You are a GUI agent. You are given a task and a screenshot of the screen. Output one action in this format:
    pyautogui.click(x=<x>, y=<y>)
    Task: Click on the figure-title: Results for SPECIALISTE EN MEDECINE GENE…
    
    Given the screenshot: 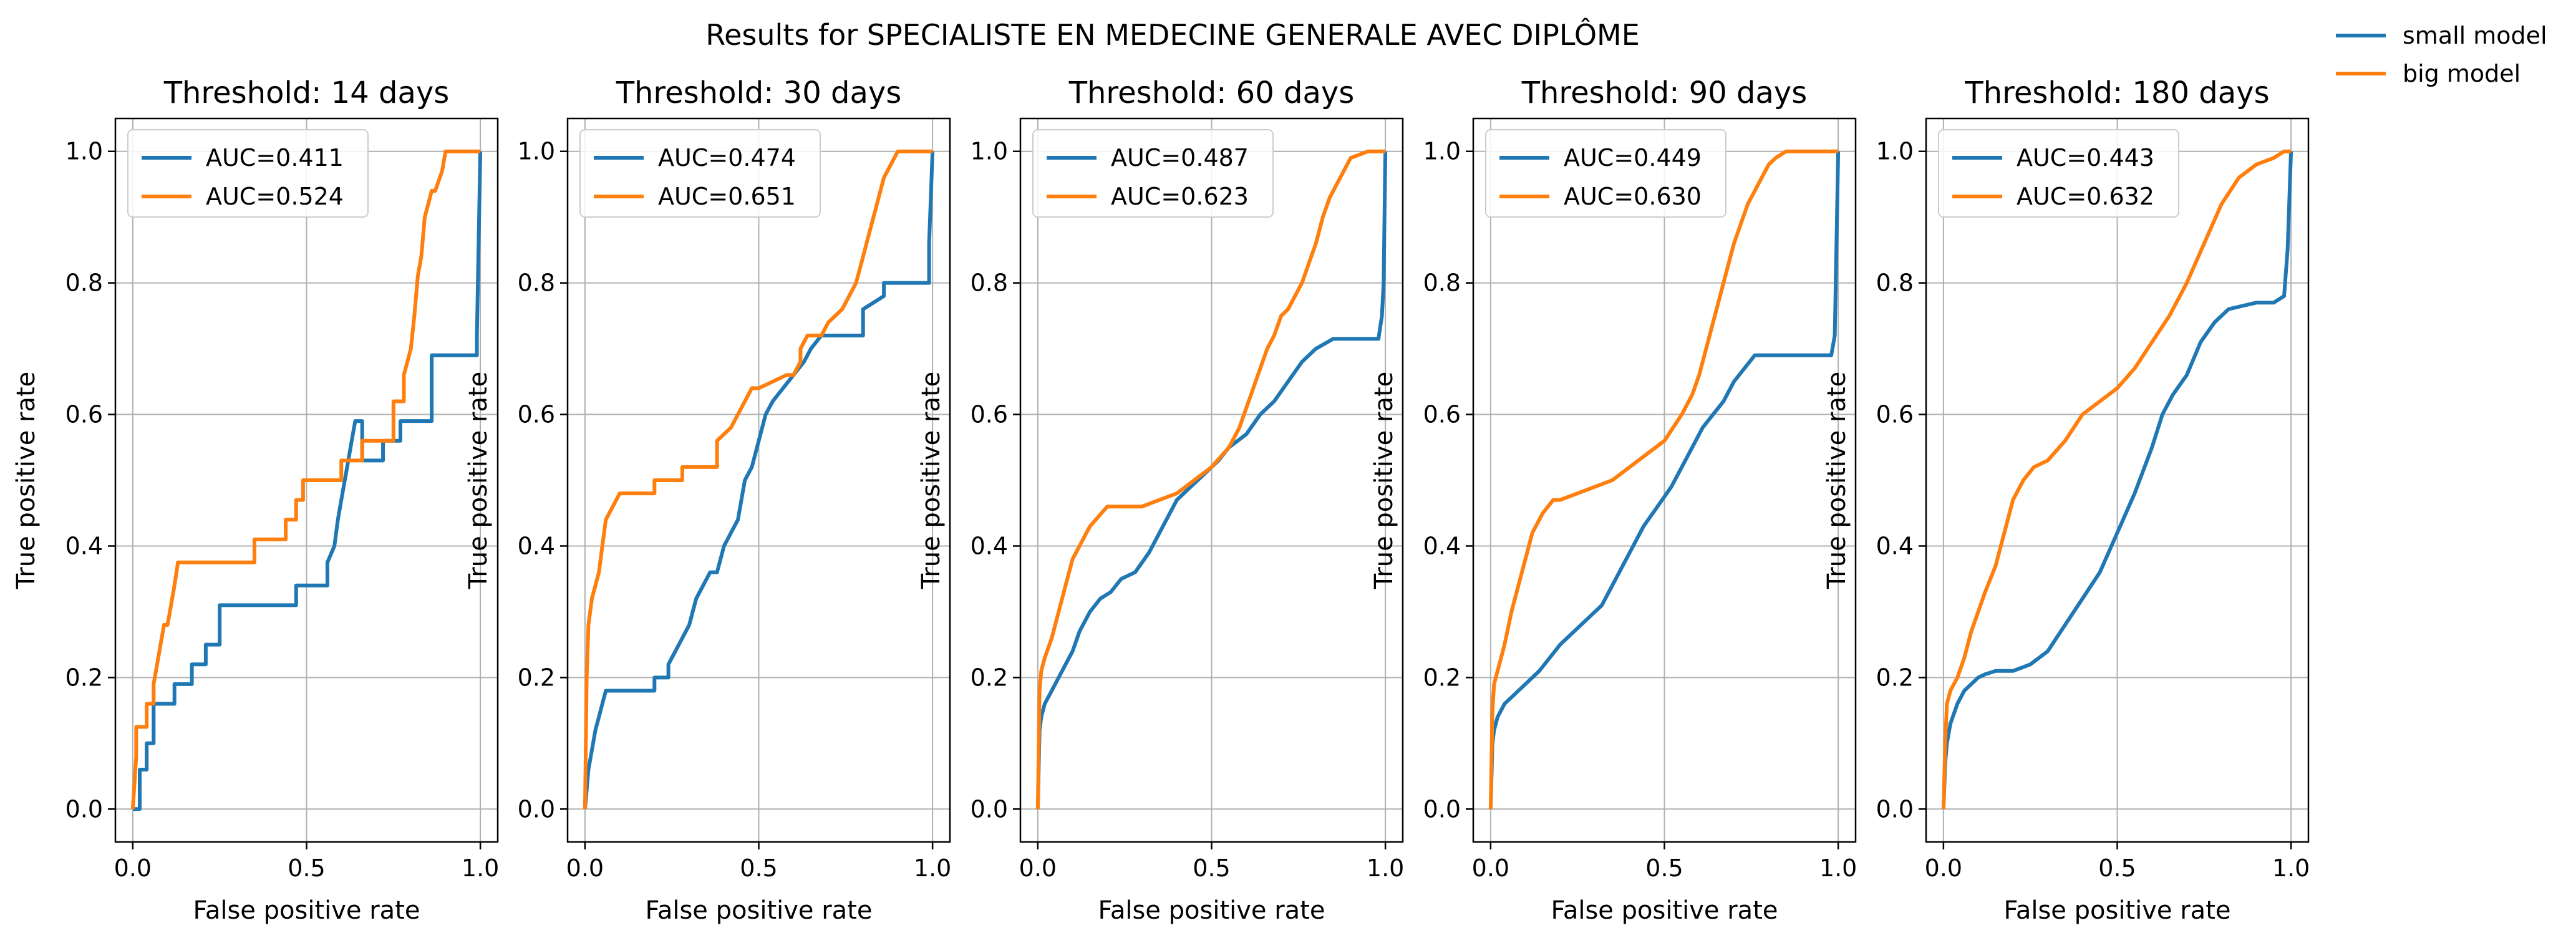 What is the action you would take?
    pyautogui.click(x=1172, y=34)
    